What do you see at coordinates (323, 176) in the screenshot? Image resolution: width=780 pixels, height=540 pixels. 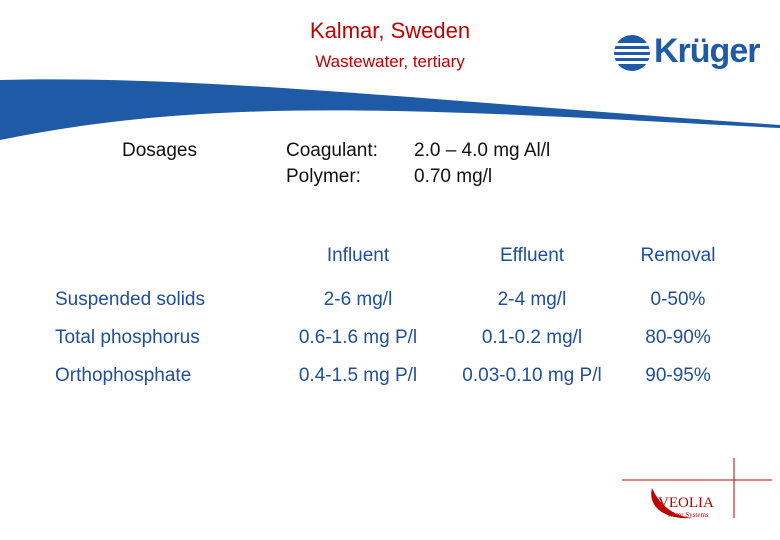 I see `dosage-name-polymer: Polymer:` at bounding box center [323, 176].